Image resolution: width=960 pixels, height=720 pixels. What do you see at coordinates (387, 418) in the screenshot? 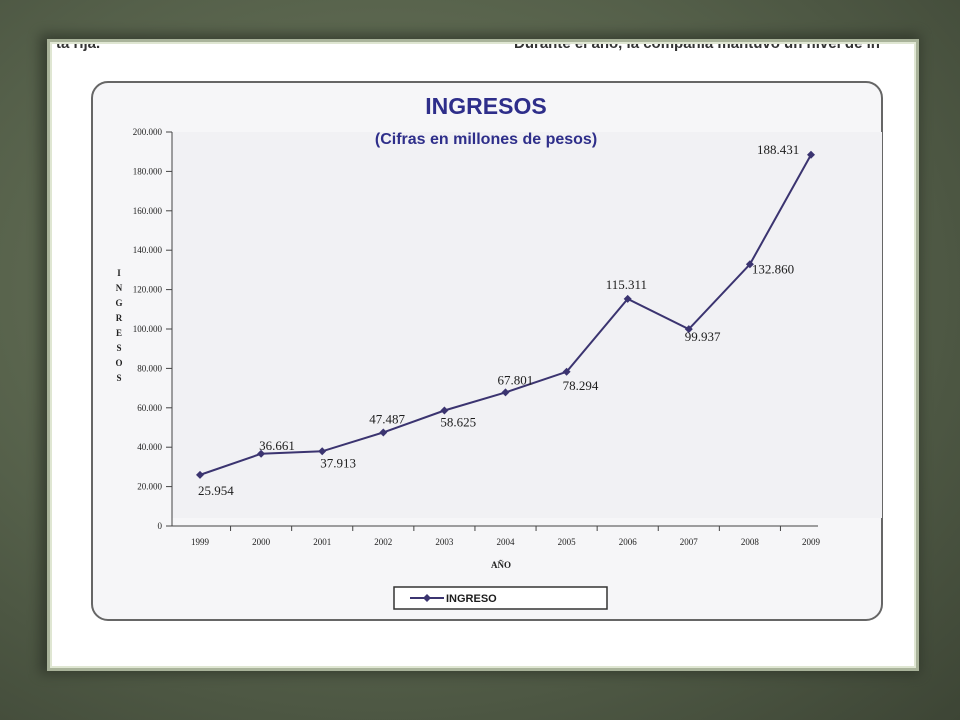
I see `data-label: 47.487` at bounding box center [387, 418].